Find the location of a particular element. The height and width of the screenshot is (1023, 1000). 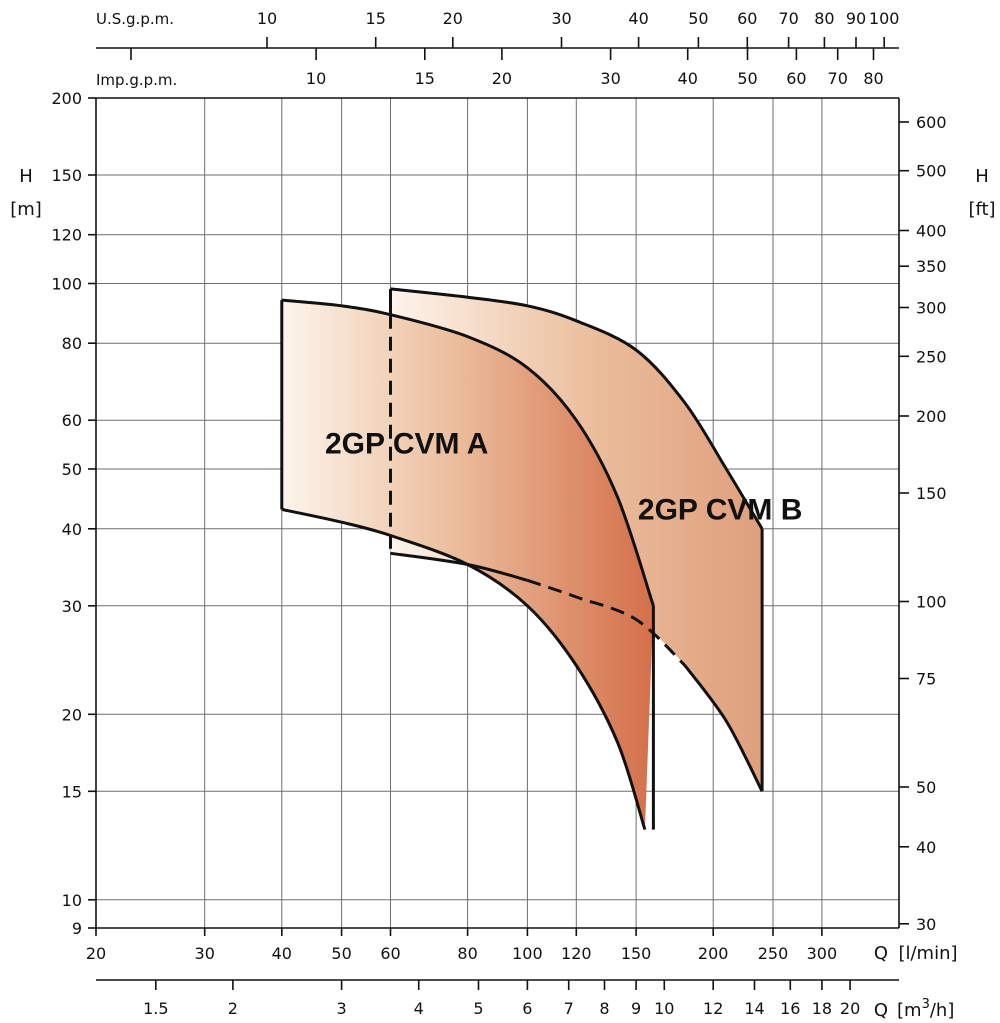

bottom-m3h-tick-label: 7 is located at coordinates (569, 1008).